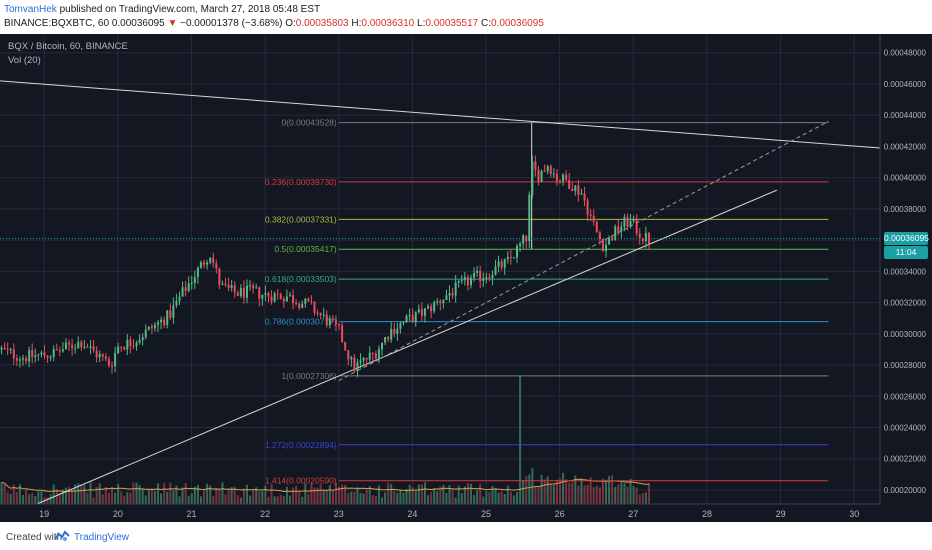  What do you see at coordinates (191, 514) in the screenshot?
I see `x-tick-label: 21` at bounding box center [191, 514].